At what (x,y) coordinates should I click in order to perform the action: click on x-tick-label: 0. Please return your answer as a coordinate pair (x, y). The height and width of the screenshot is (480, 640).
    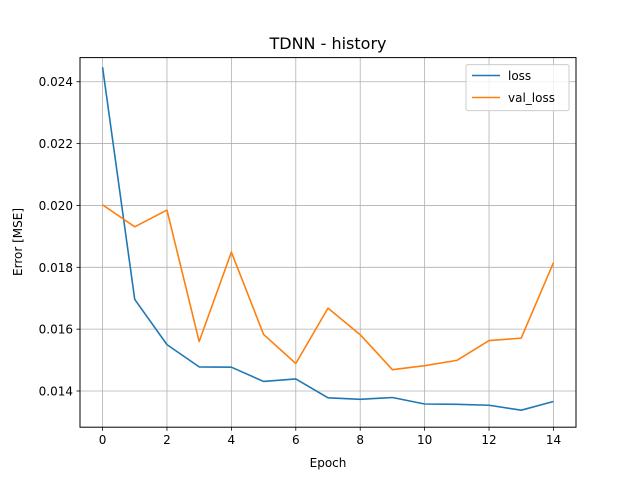
    Looking at the image, I should click on (103, 440).